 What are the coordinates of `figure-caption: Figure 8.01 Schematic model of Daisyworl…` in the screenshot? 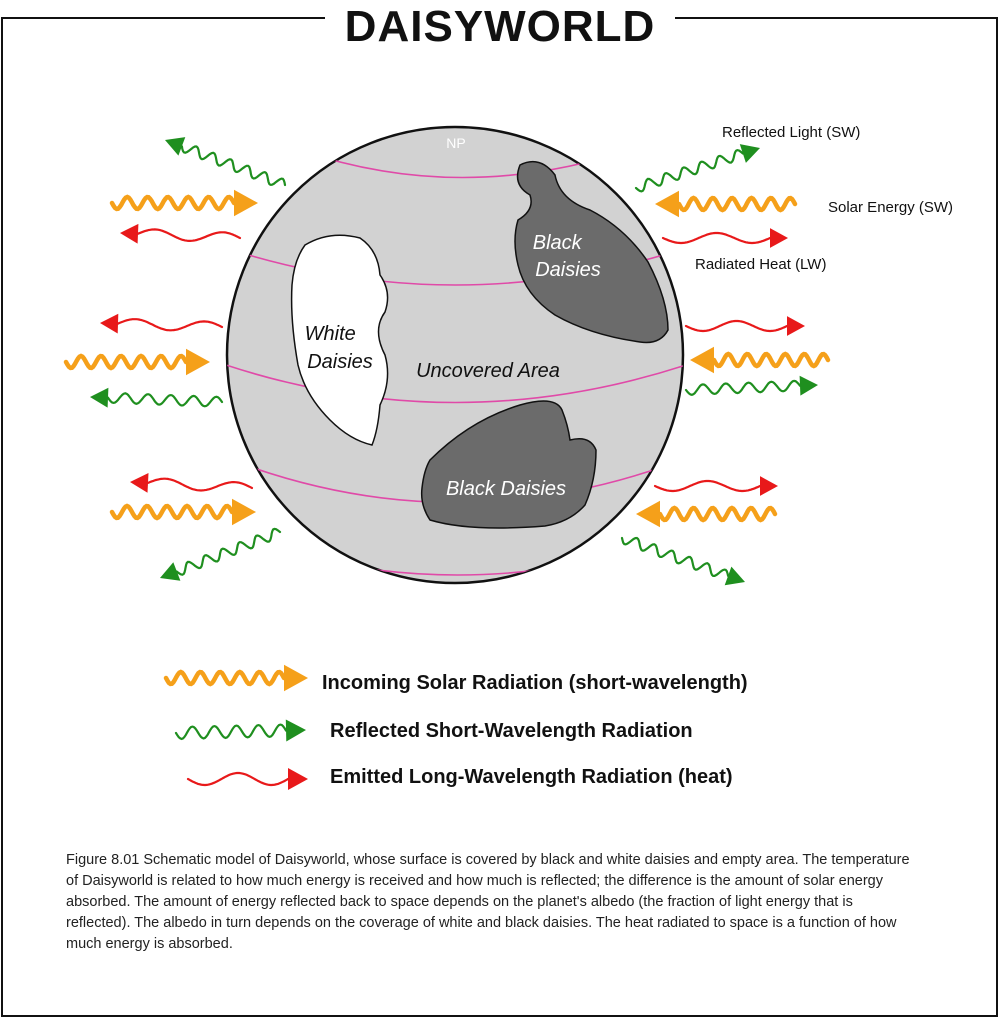 It's located at (488, 902).